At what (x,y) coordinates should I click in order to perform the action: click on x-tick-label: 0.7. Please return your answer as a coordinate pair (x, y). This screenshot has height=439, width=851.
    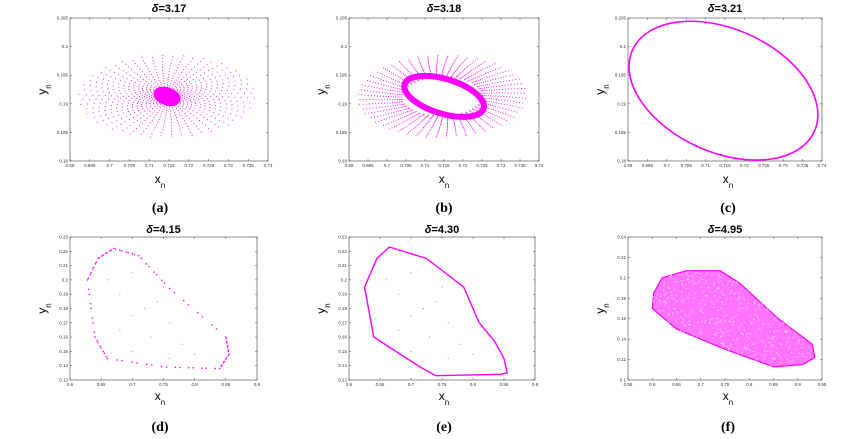
    Looking at the image, I should click on (109, 165).